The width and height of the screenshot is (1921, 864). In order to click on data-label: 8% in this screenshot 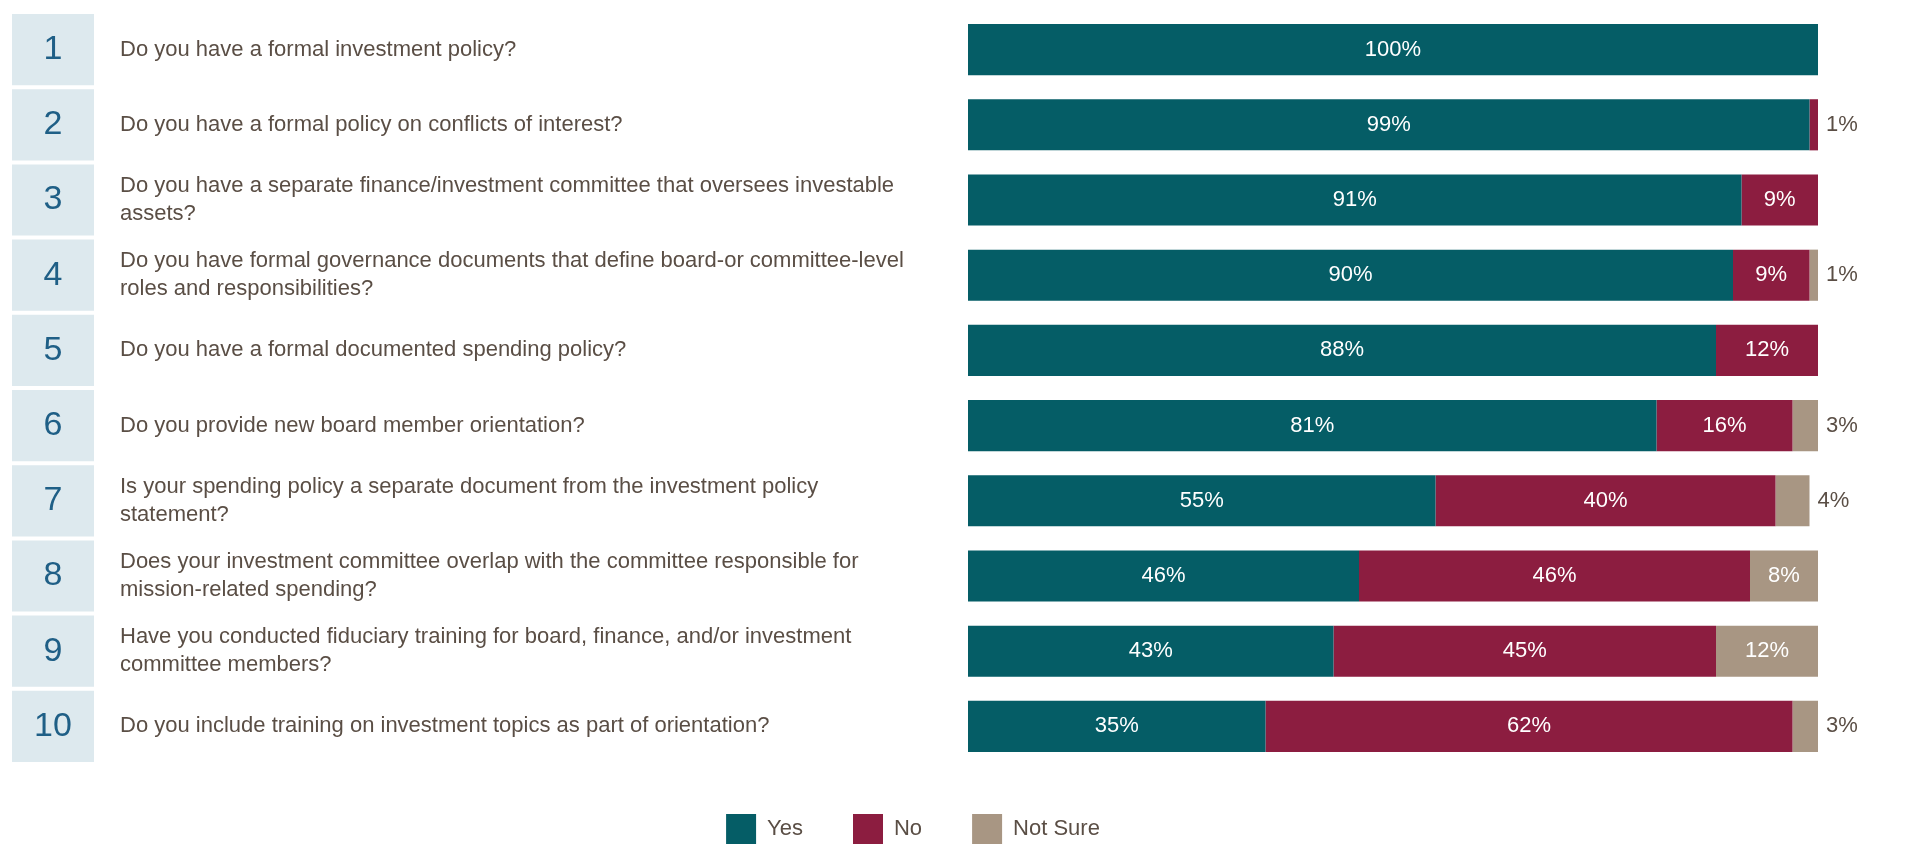, I will do `click(1784, 575)`.